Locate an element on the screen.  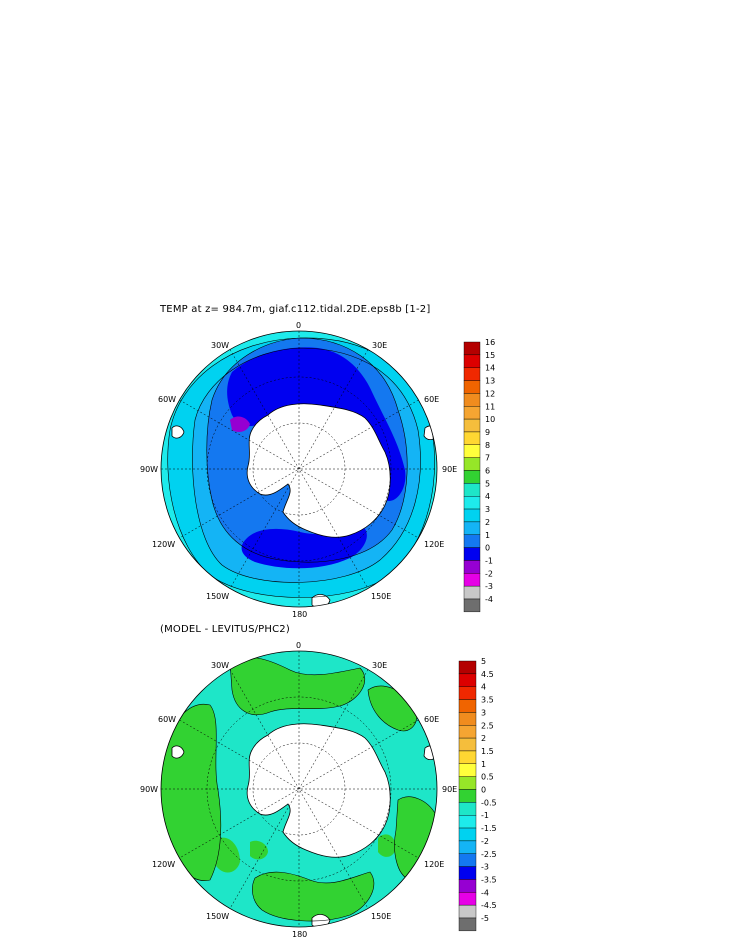
bottom-colorbar-label: 3 is located at coordinates (483, 712).